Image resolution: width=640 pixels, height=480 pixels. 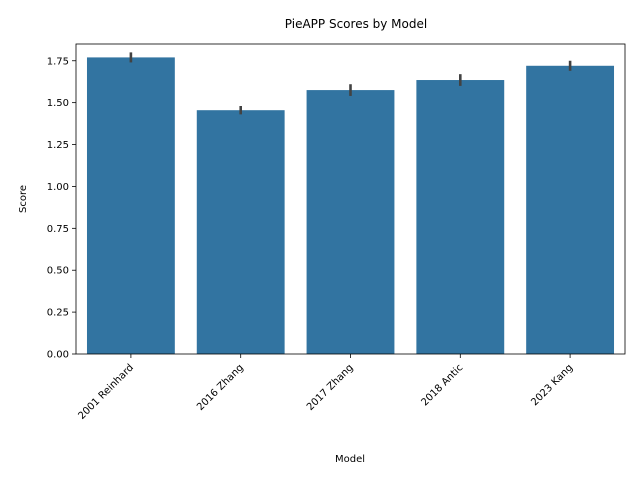 What do you see at coordinates (552, 385) in the screenshot?
I see `x-tick-label: 2023 Kang` at bounding box center [552, 385].